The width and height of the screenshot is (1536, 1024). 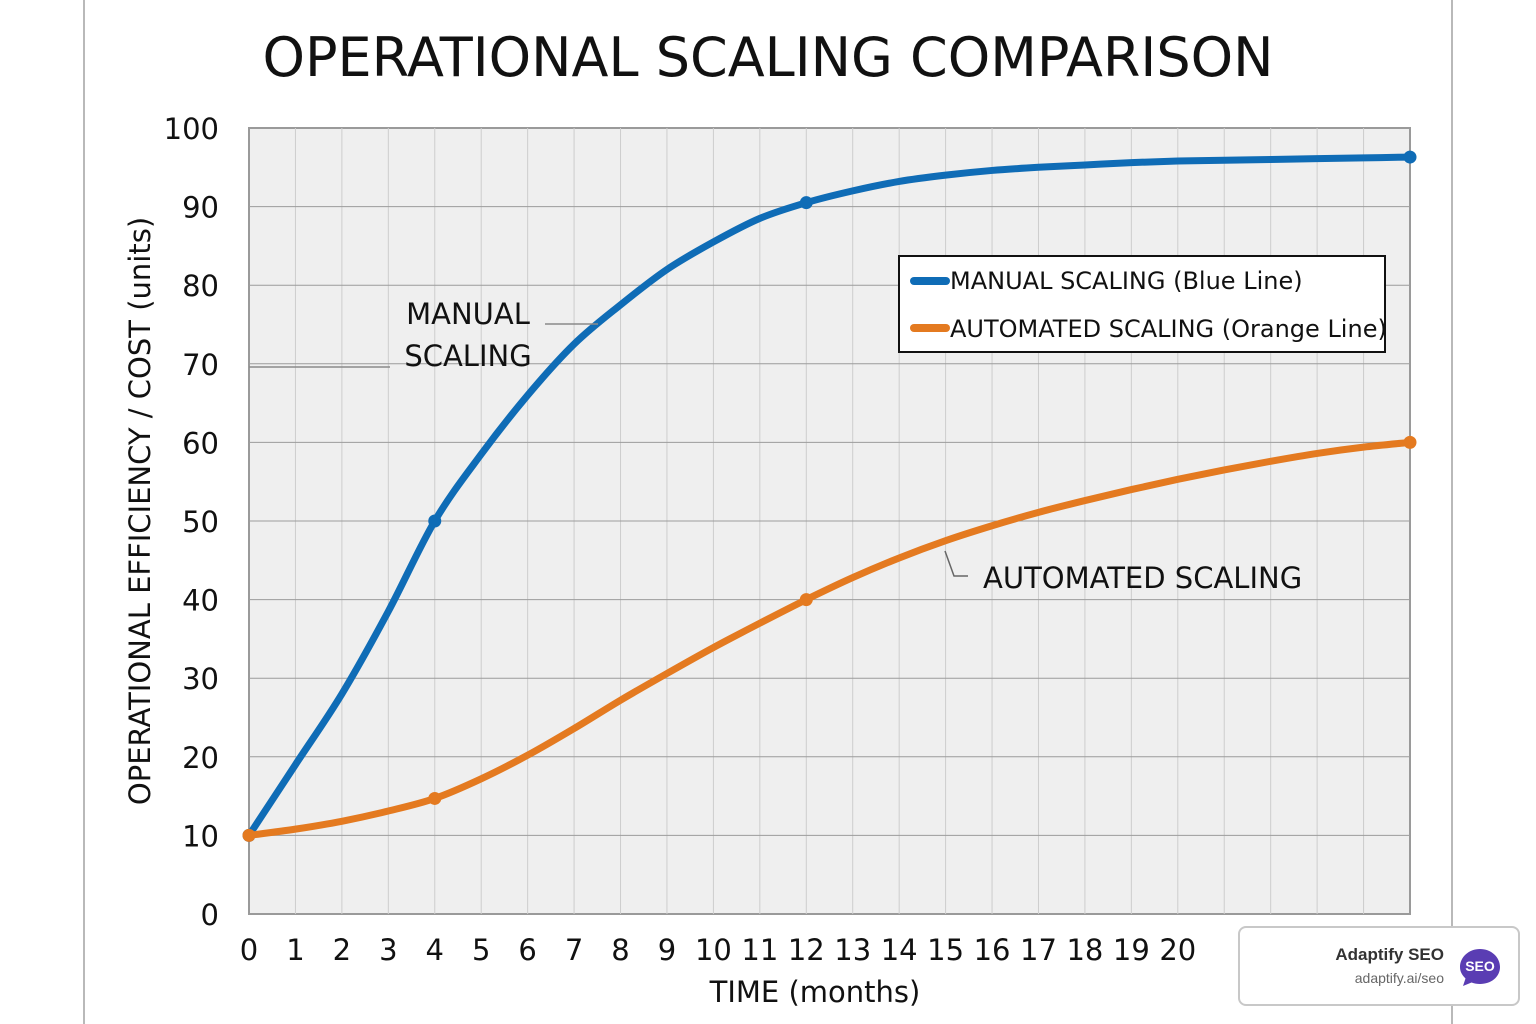 What do you see at coordinates (899, 950) in the screenshot?
I see `x-tick-label-14: 14` at bounding box center [899, 950].